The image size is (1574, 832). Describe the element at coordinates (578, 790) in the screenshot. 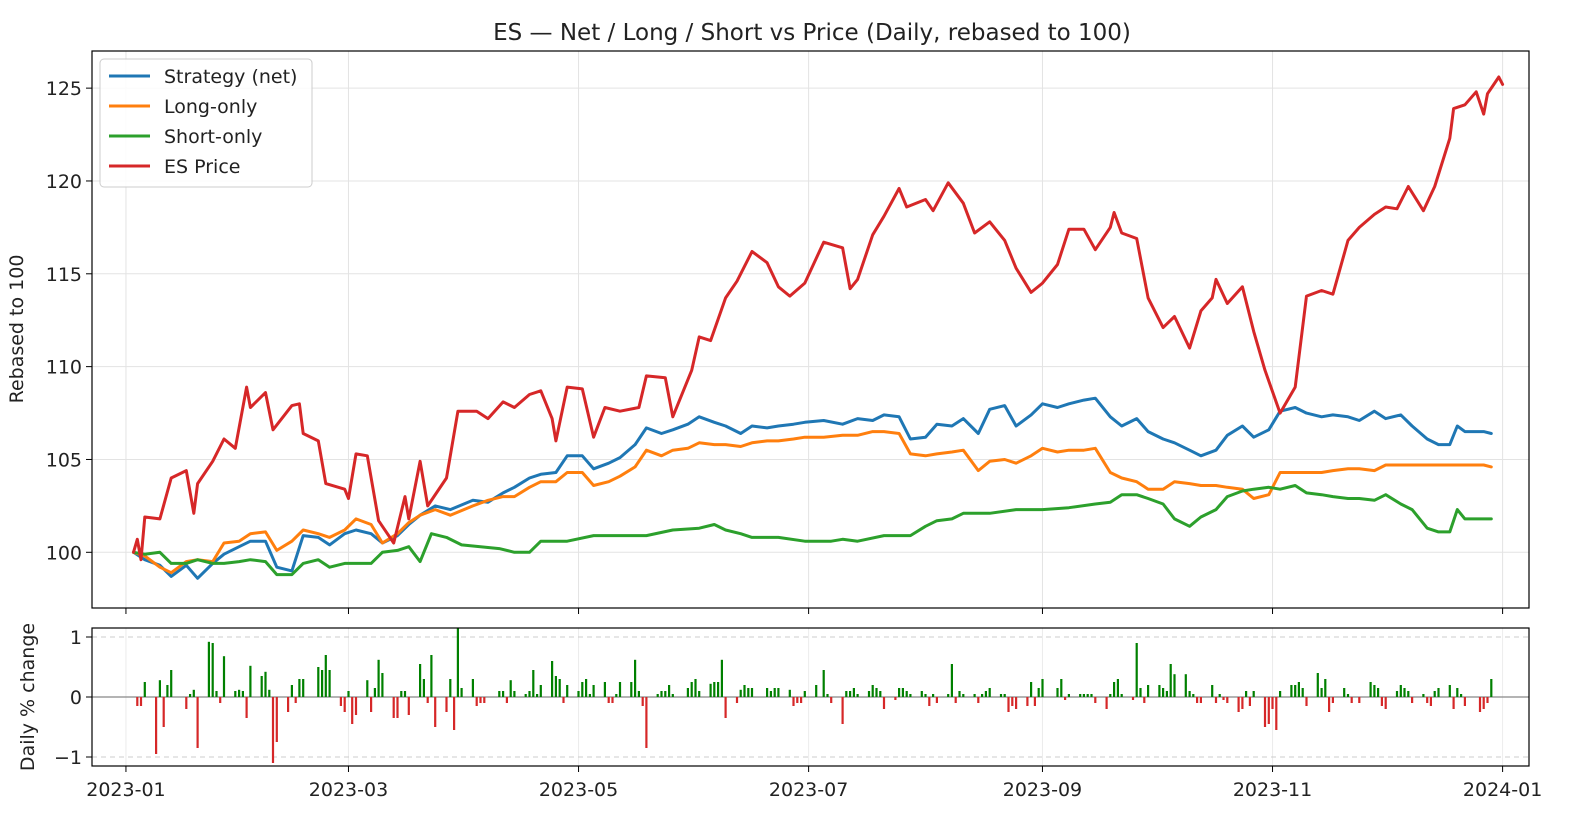

I see `x-tick-label: 2023-05` at that location.